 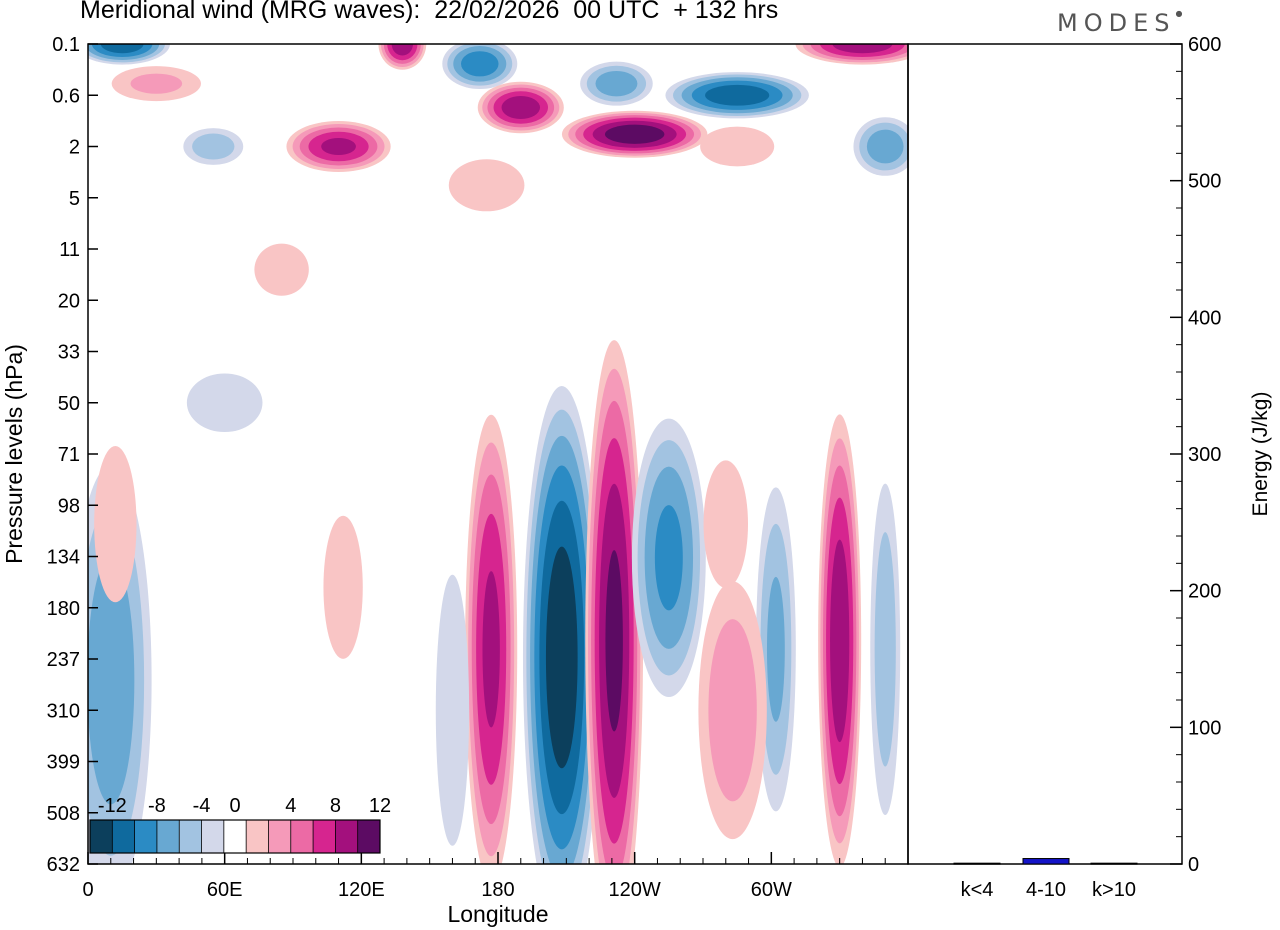 I want to click on x-tick-label: 60E, so click(x=225, y=890).